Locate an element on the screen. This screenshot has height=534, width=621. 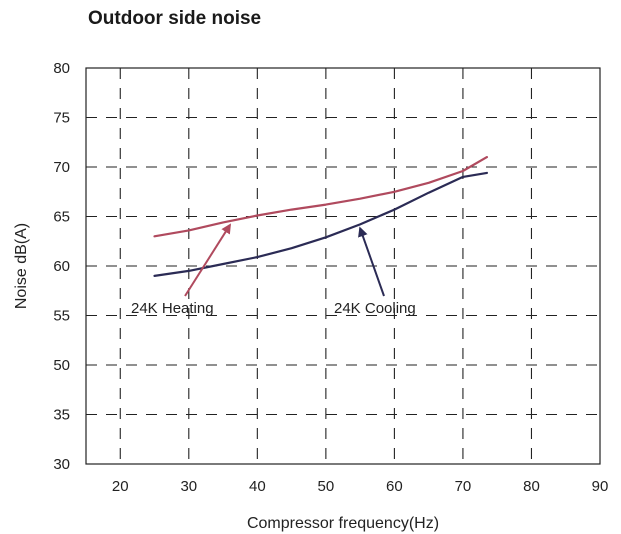
x-axis-title: Compressor frequency(Hz) is located at coordinates (343, 523).